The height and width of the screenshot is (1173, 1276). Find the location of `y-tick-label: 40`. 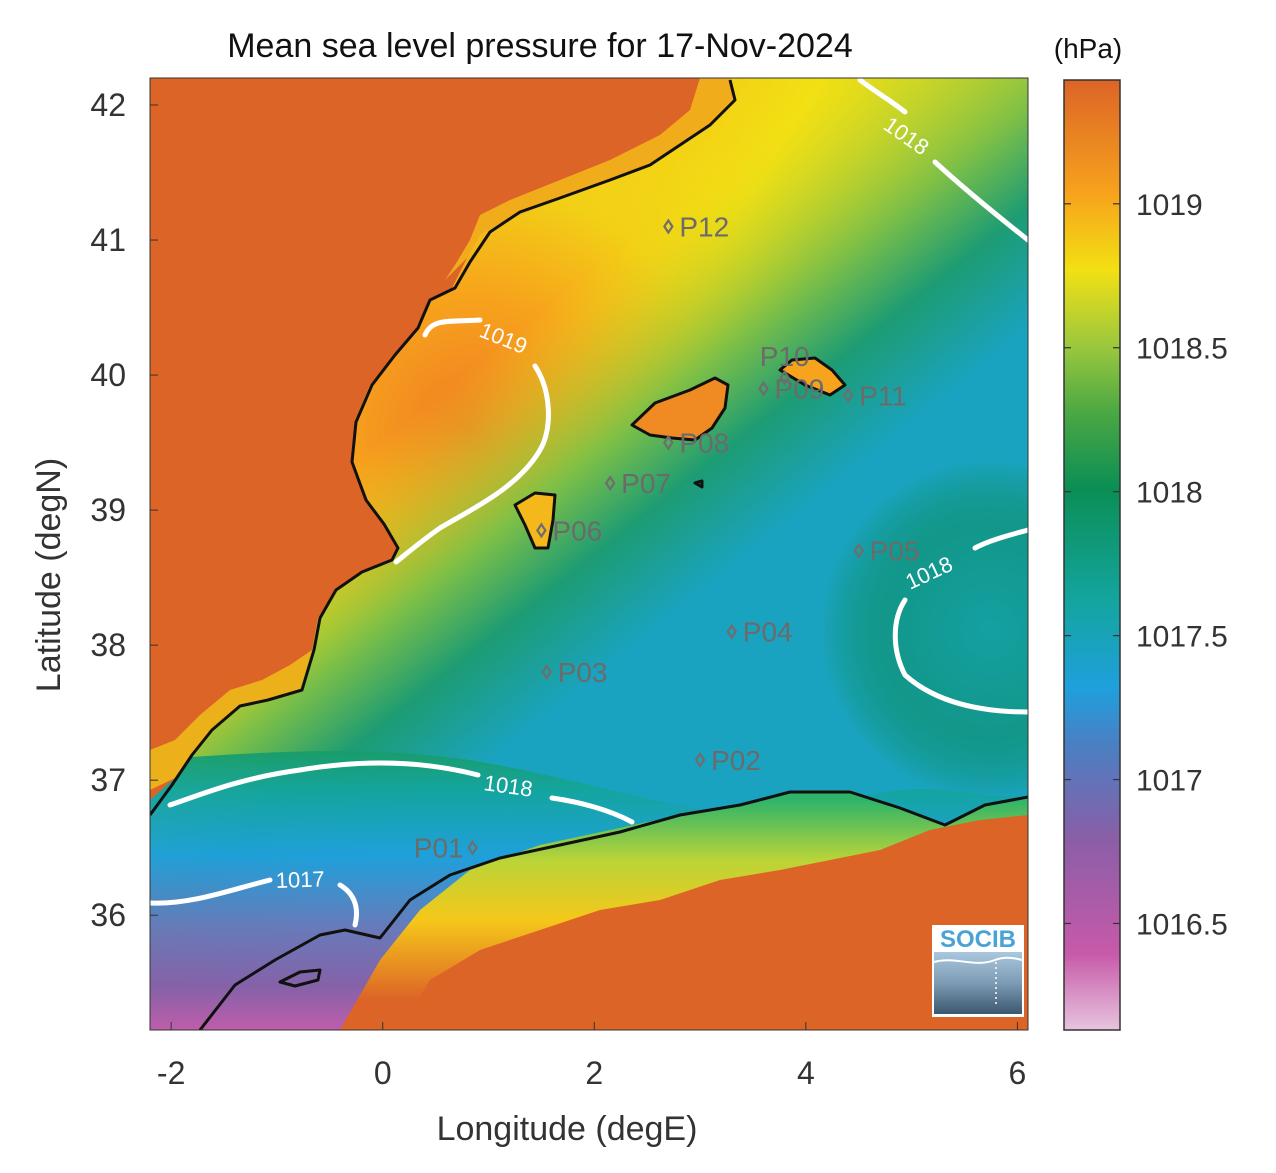

y-tick-label: 40 is located at coordinates (108, 375).